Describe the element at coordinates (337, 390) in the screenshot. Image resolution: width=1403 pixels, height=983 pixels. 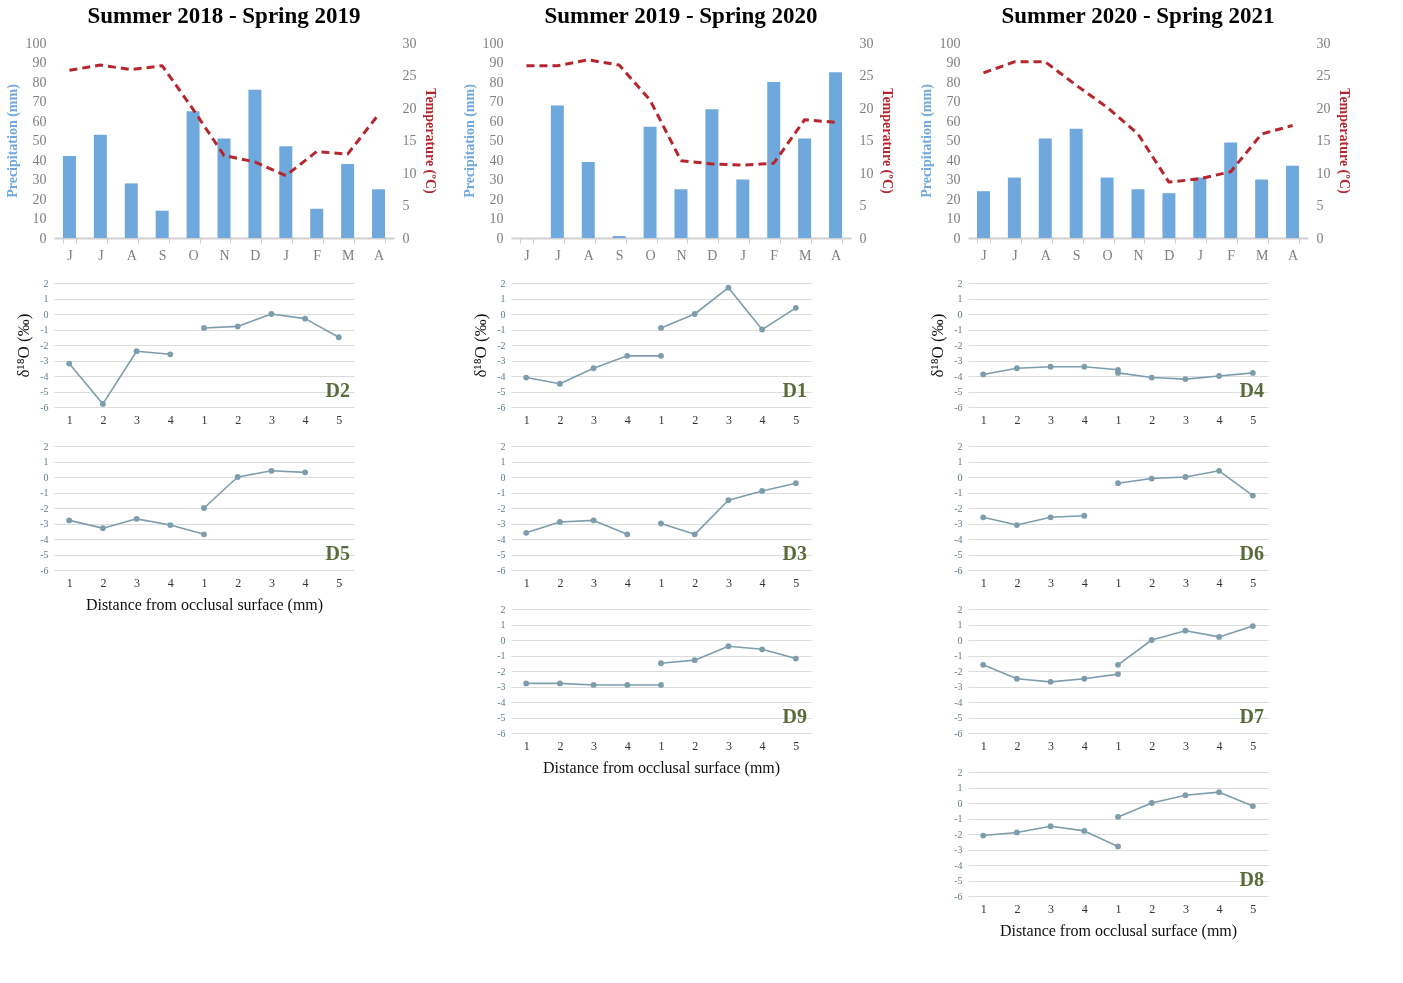
I see `annotation: D2` at that location.